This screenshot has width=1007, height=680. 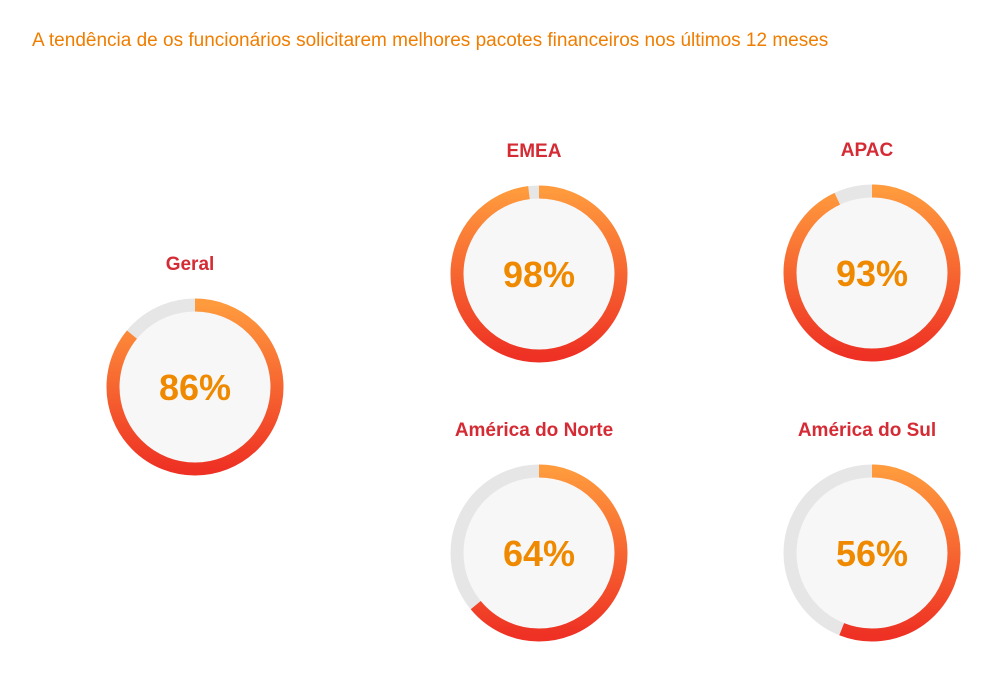 I want to click on gauge-value-america-do-norte: 64%, so click(x=539, y=553).